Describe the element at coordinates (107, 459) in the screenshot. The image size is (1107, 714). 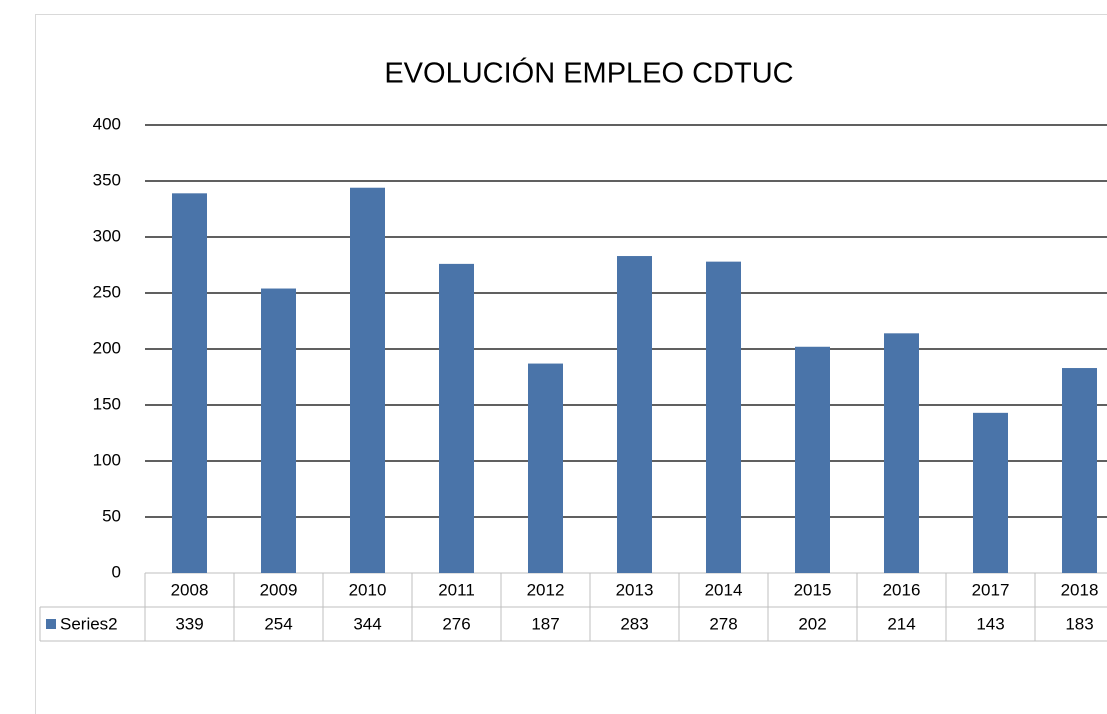
I see `y-tick-label: 100` at that location.